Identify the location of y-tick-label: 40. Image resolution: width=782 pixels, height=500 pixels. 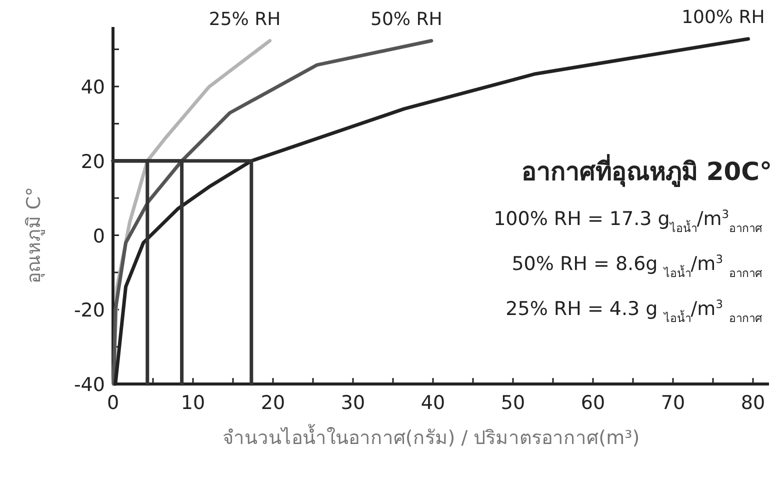
(92, 87).